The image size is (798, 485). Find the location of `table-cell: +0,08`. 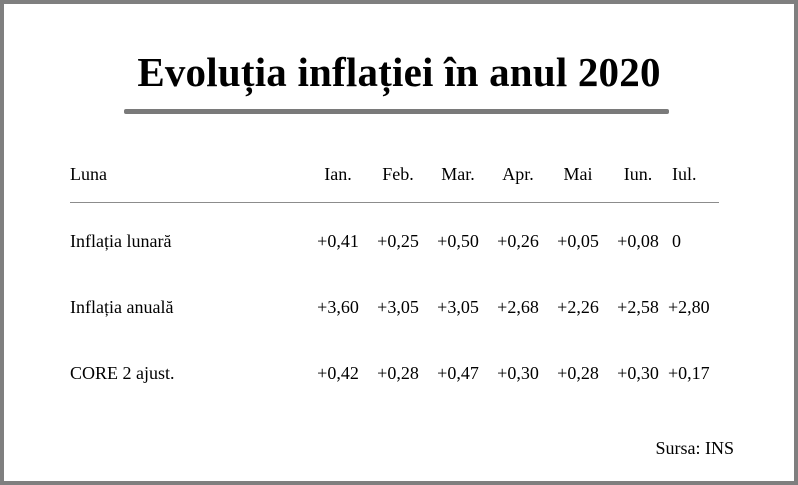

table-cell: +0,08 is located at coordinates (638, 240).